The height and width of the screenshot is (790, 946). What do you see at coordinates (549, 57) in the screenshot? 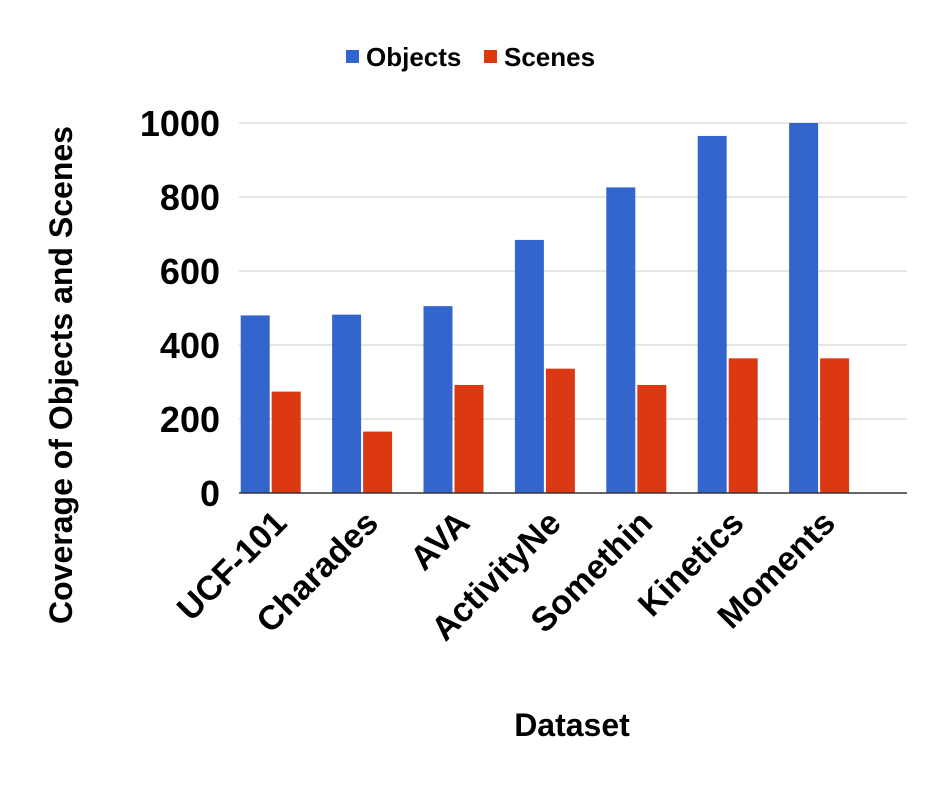
I see `legend-label-scenes: Scenes` at bounding box center [549, 57].